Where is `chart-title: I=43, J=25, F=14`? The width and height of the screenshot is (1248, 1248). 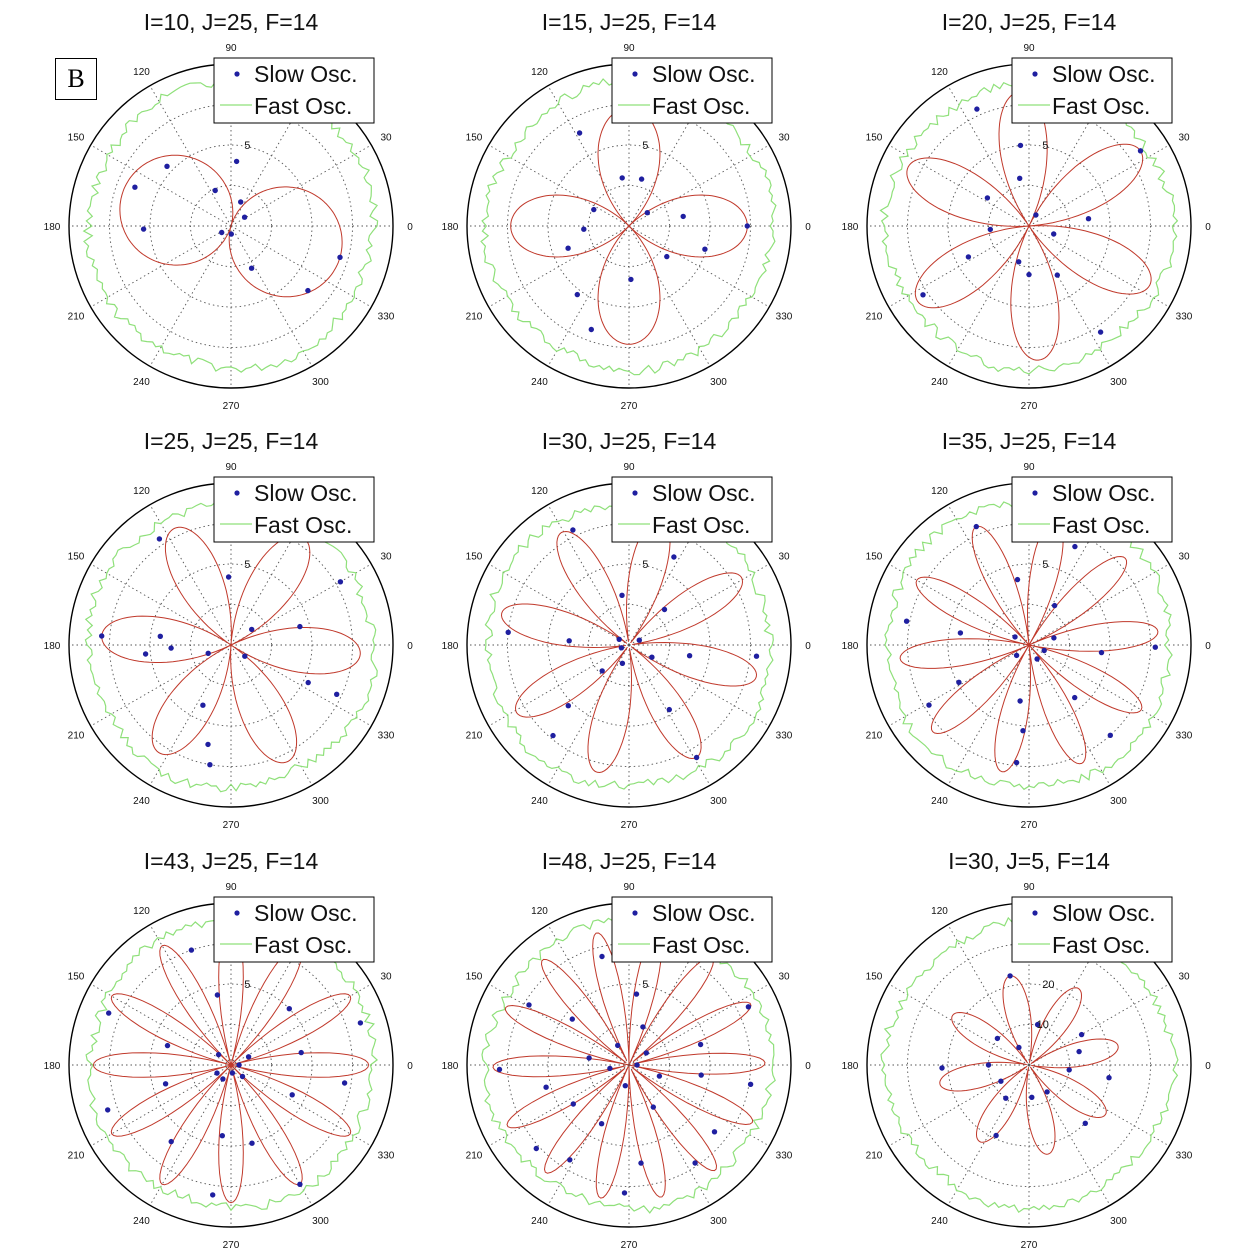 chart-title: I=43, J=25, F=14 is located at coordinates (231, 861).